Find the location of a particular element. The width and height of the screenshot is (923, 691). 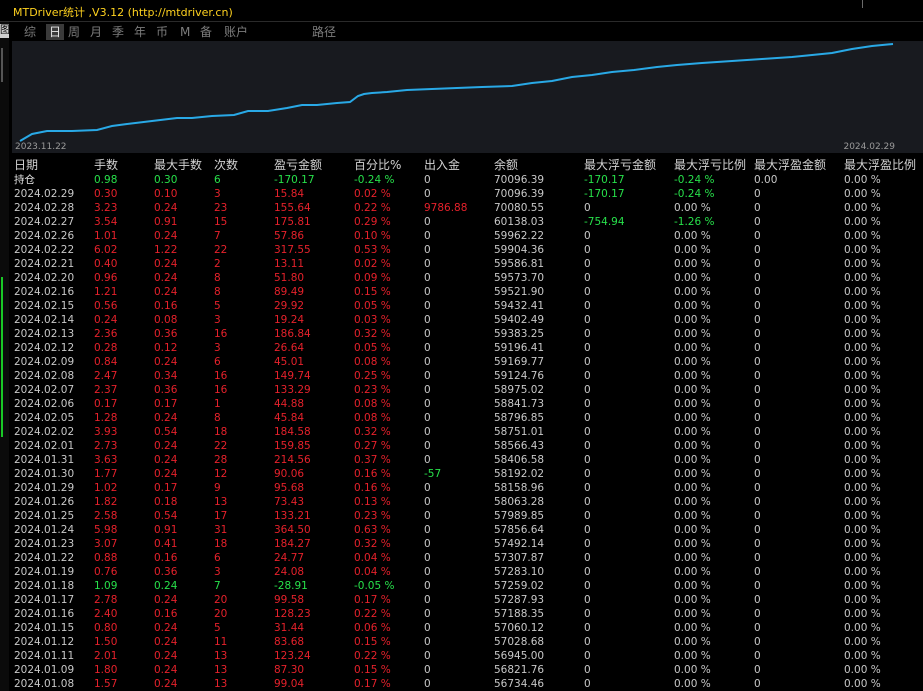

table-cell: 2024.02.29 is located at coordinates (44, 194).